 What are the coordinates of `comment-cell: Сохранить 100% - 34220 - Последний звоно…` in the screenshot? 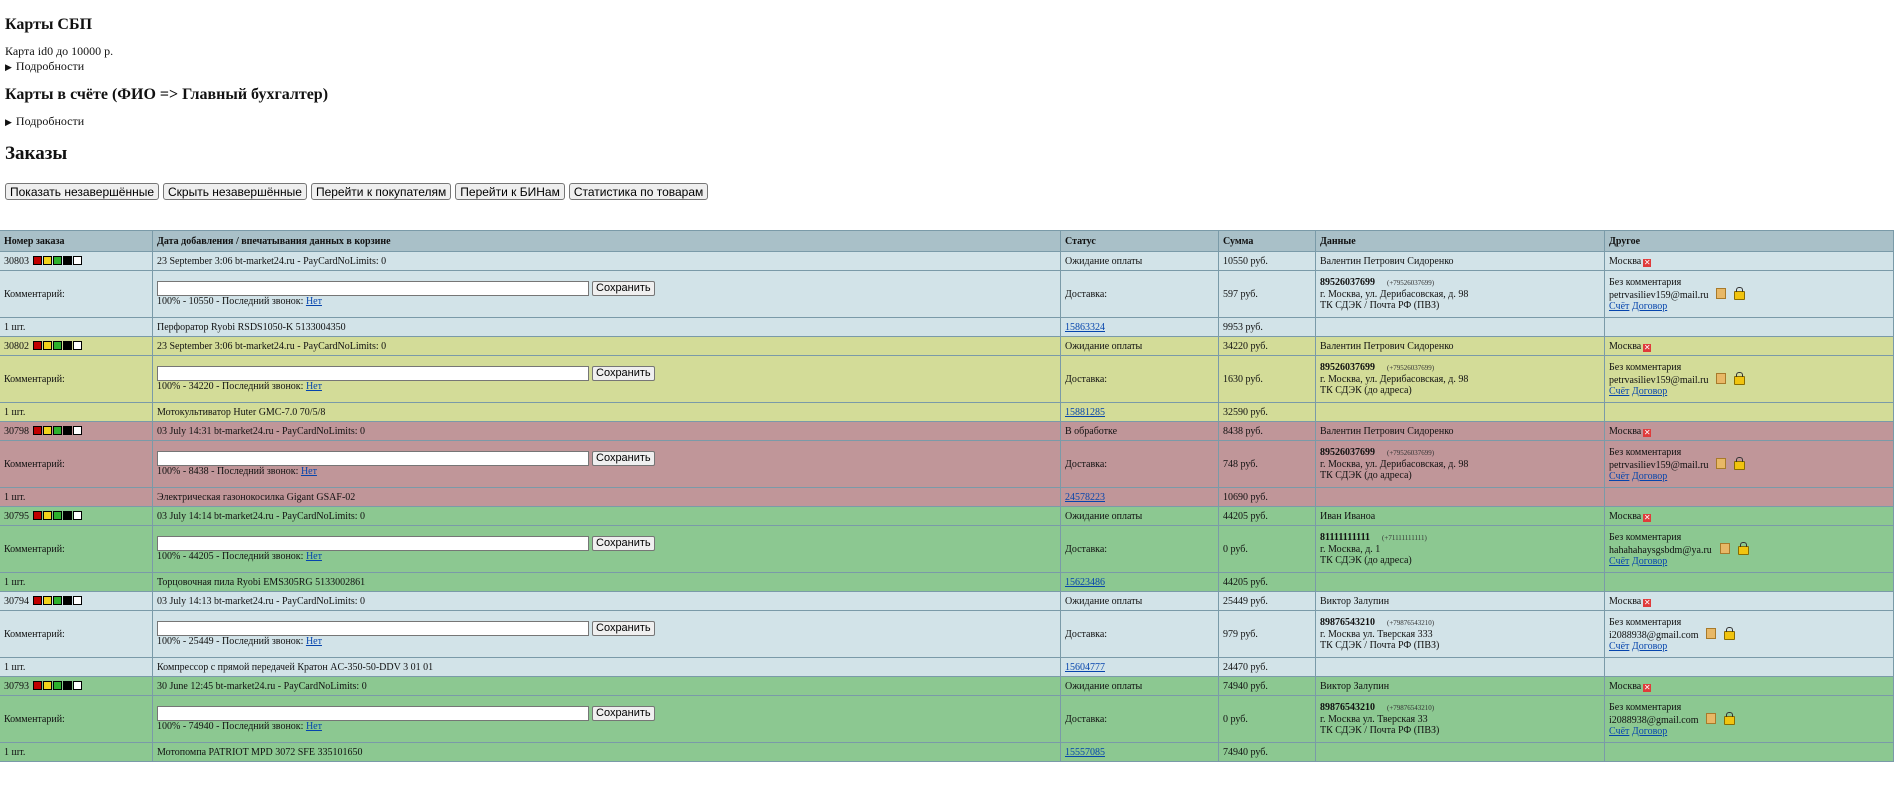 It's located at (606, 379).